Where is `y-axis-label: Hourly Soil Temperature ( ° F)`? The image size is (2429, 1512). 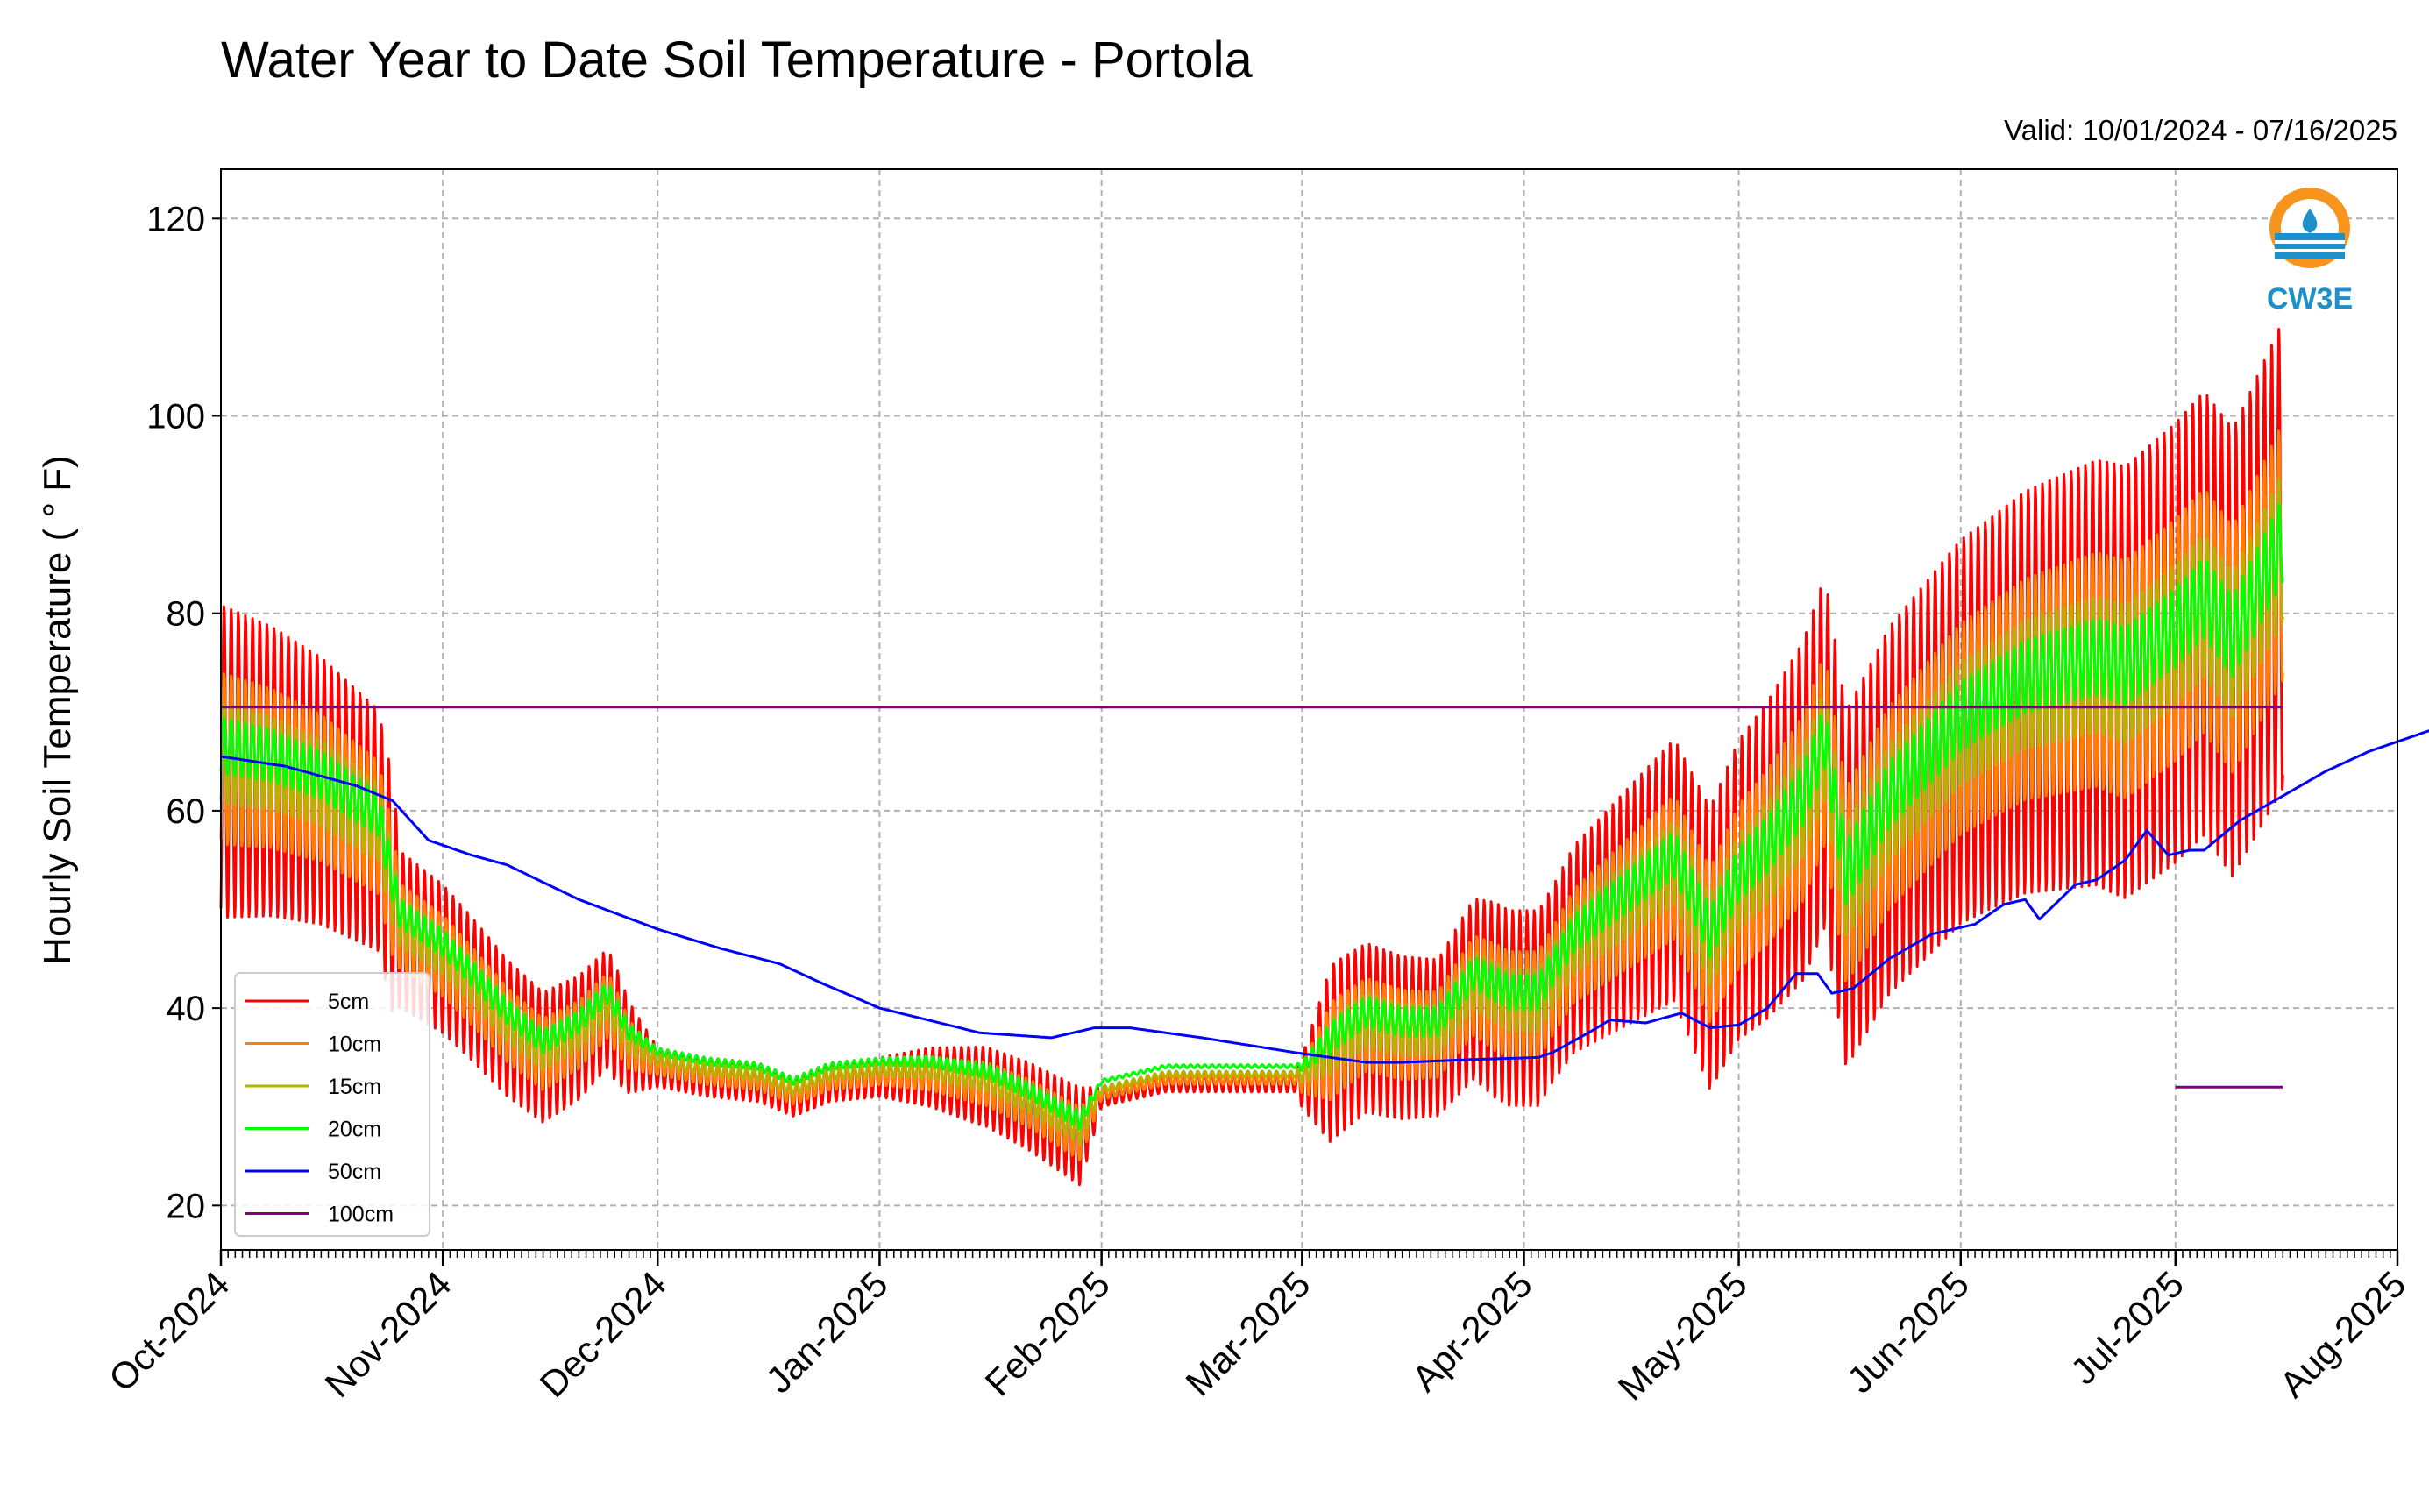 y-axis-label: Hourly Soil Temperature ( ° F) is located at coordinates (57, 710).